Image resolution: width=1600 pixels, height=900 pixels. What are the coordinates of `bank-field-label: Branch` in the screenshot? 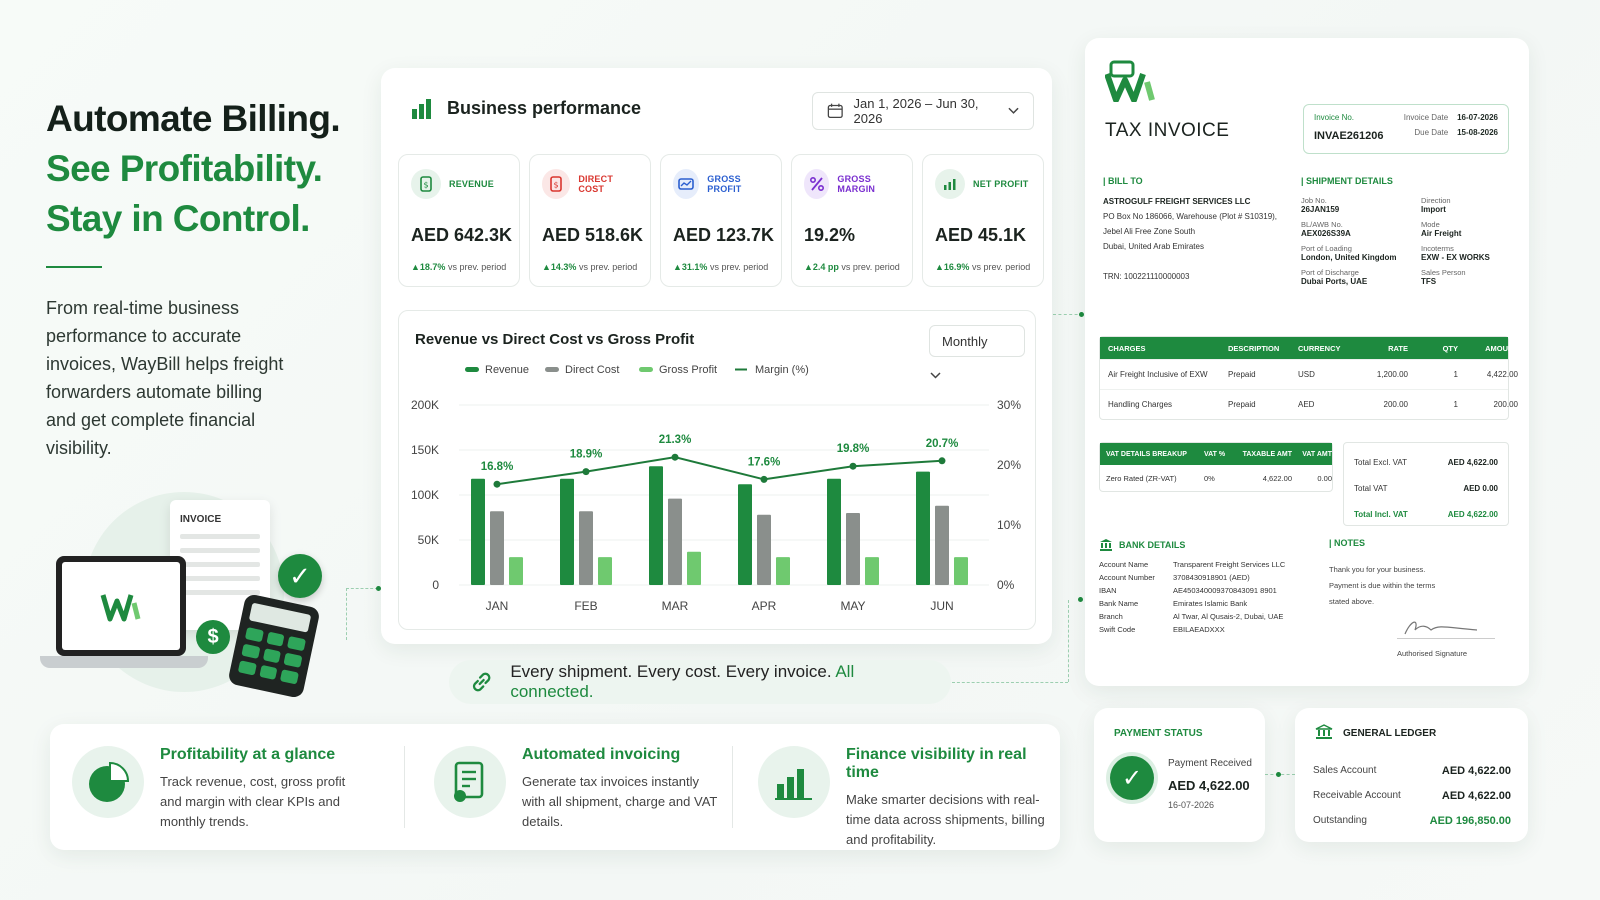 It's located at (1111, 616).